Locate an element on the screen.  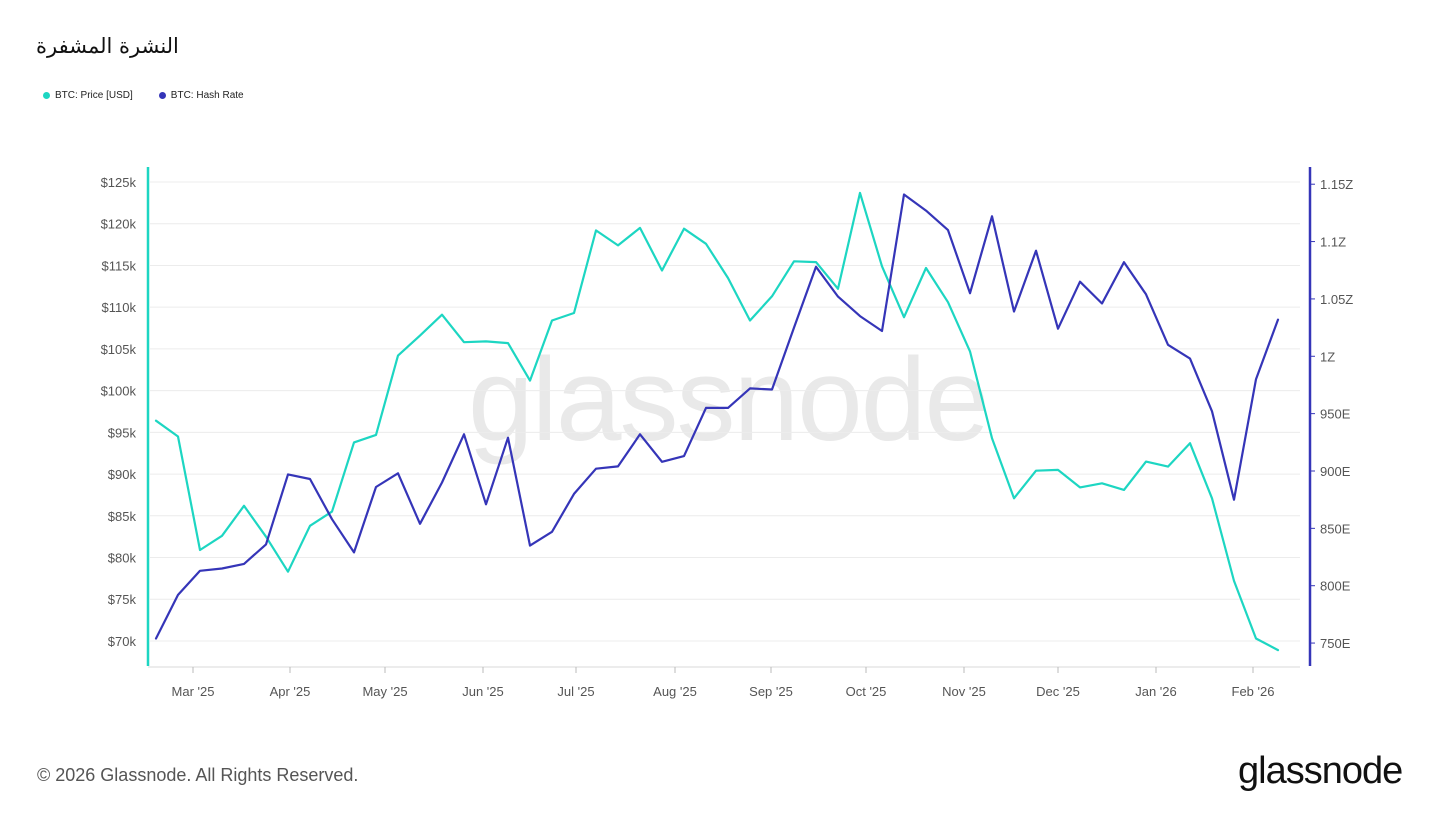
watermark: glassnode is located at coordinates (728, 400).